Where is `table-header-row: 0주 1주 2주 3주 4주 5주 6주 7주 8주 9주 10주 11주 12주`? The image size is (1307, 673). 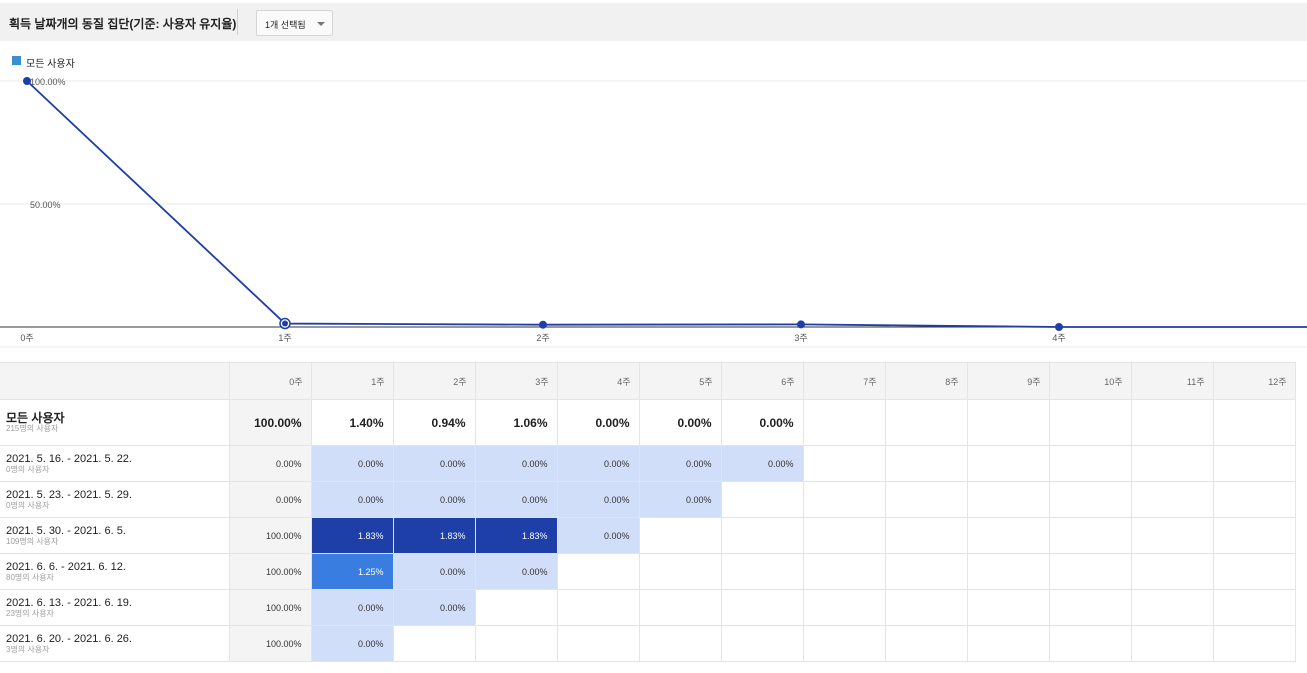
table-header-row: 0주 1주 2주 3주 4주 5주 6주 7주 8주 9주 10주 11주 12주 is located at coordinates (648, 381).